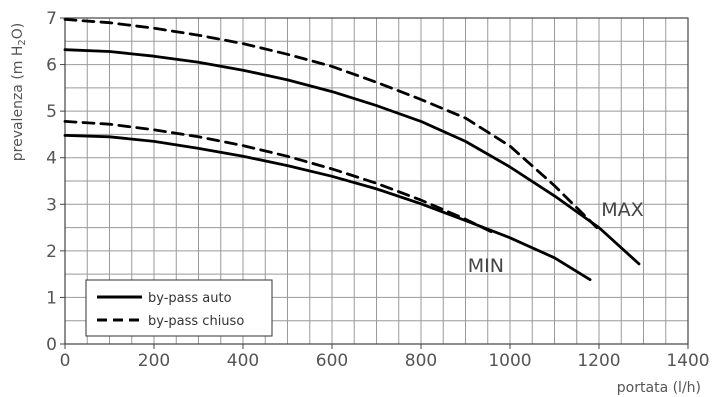 This screenshot has height=397, width=717. I want to click on x-tick-label: 0, so click(65, 361).